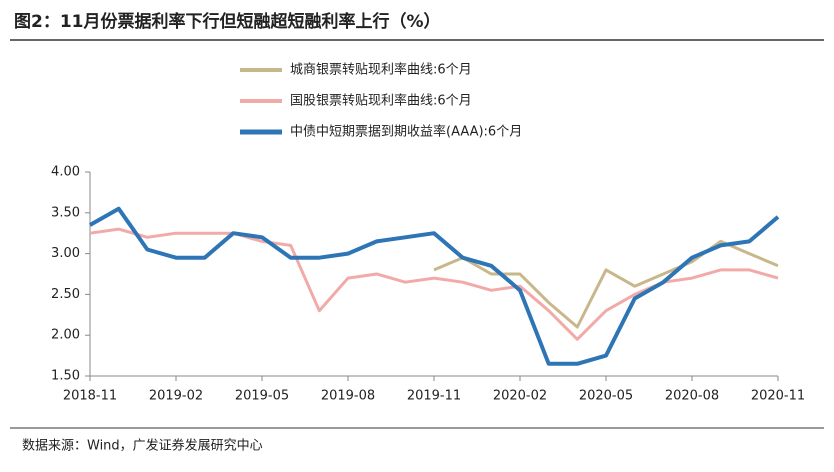 Image resolution: width=834 pixels, height=472 pixels. Describe the element at coordinates (65, 376) in the screenshot. I see `y-tick-label: 1.50` at that location.